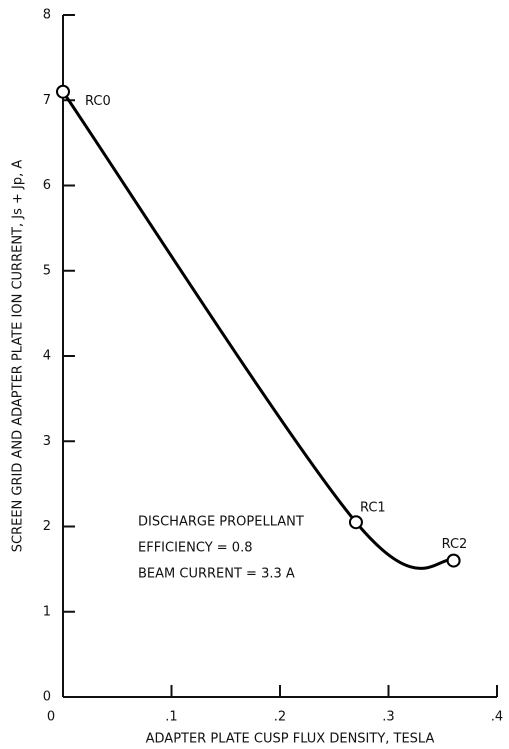 Image resolution: width=509 pixels, height=749 pixels. I want to click on annotation: BEAM CURRENT = 3.3 A, so click(216, 574).